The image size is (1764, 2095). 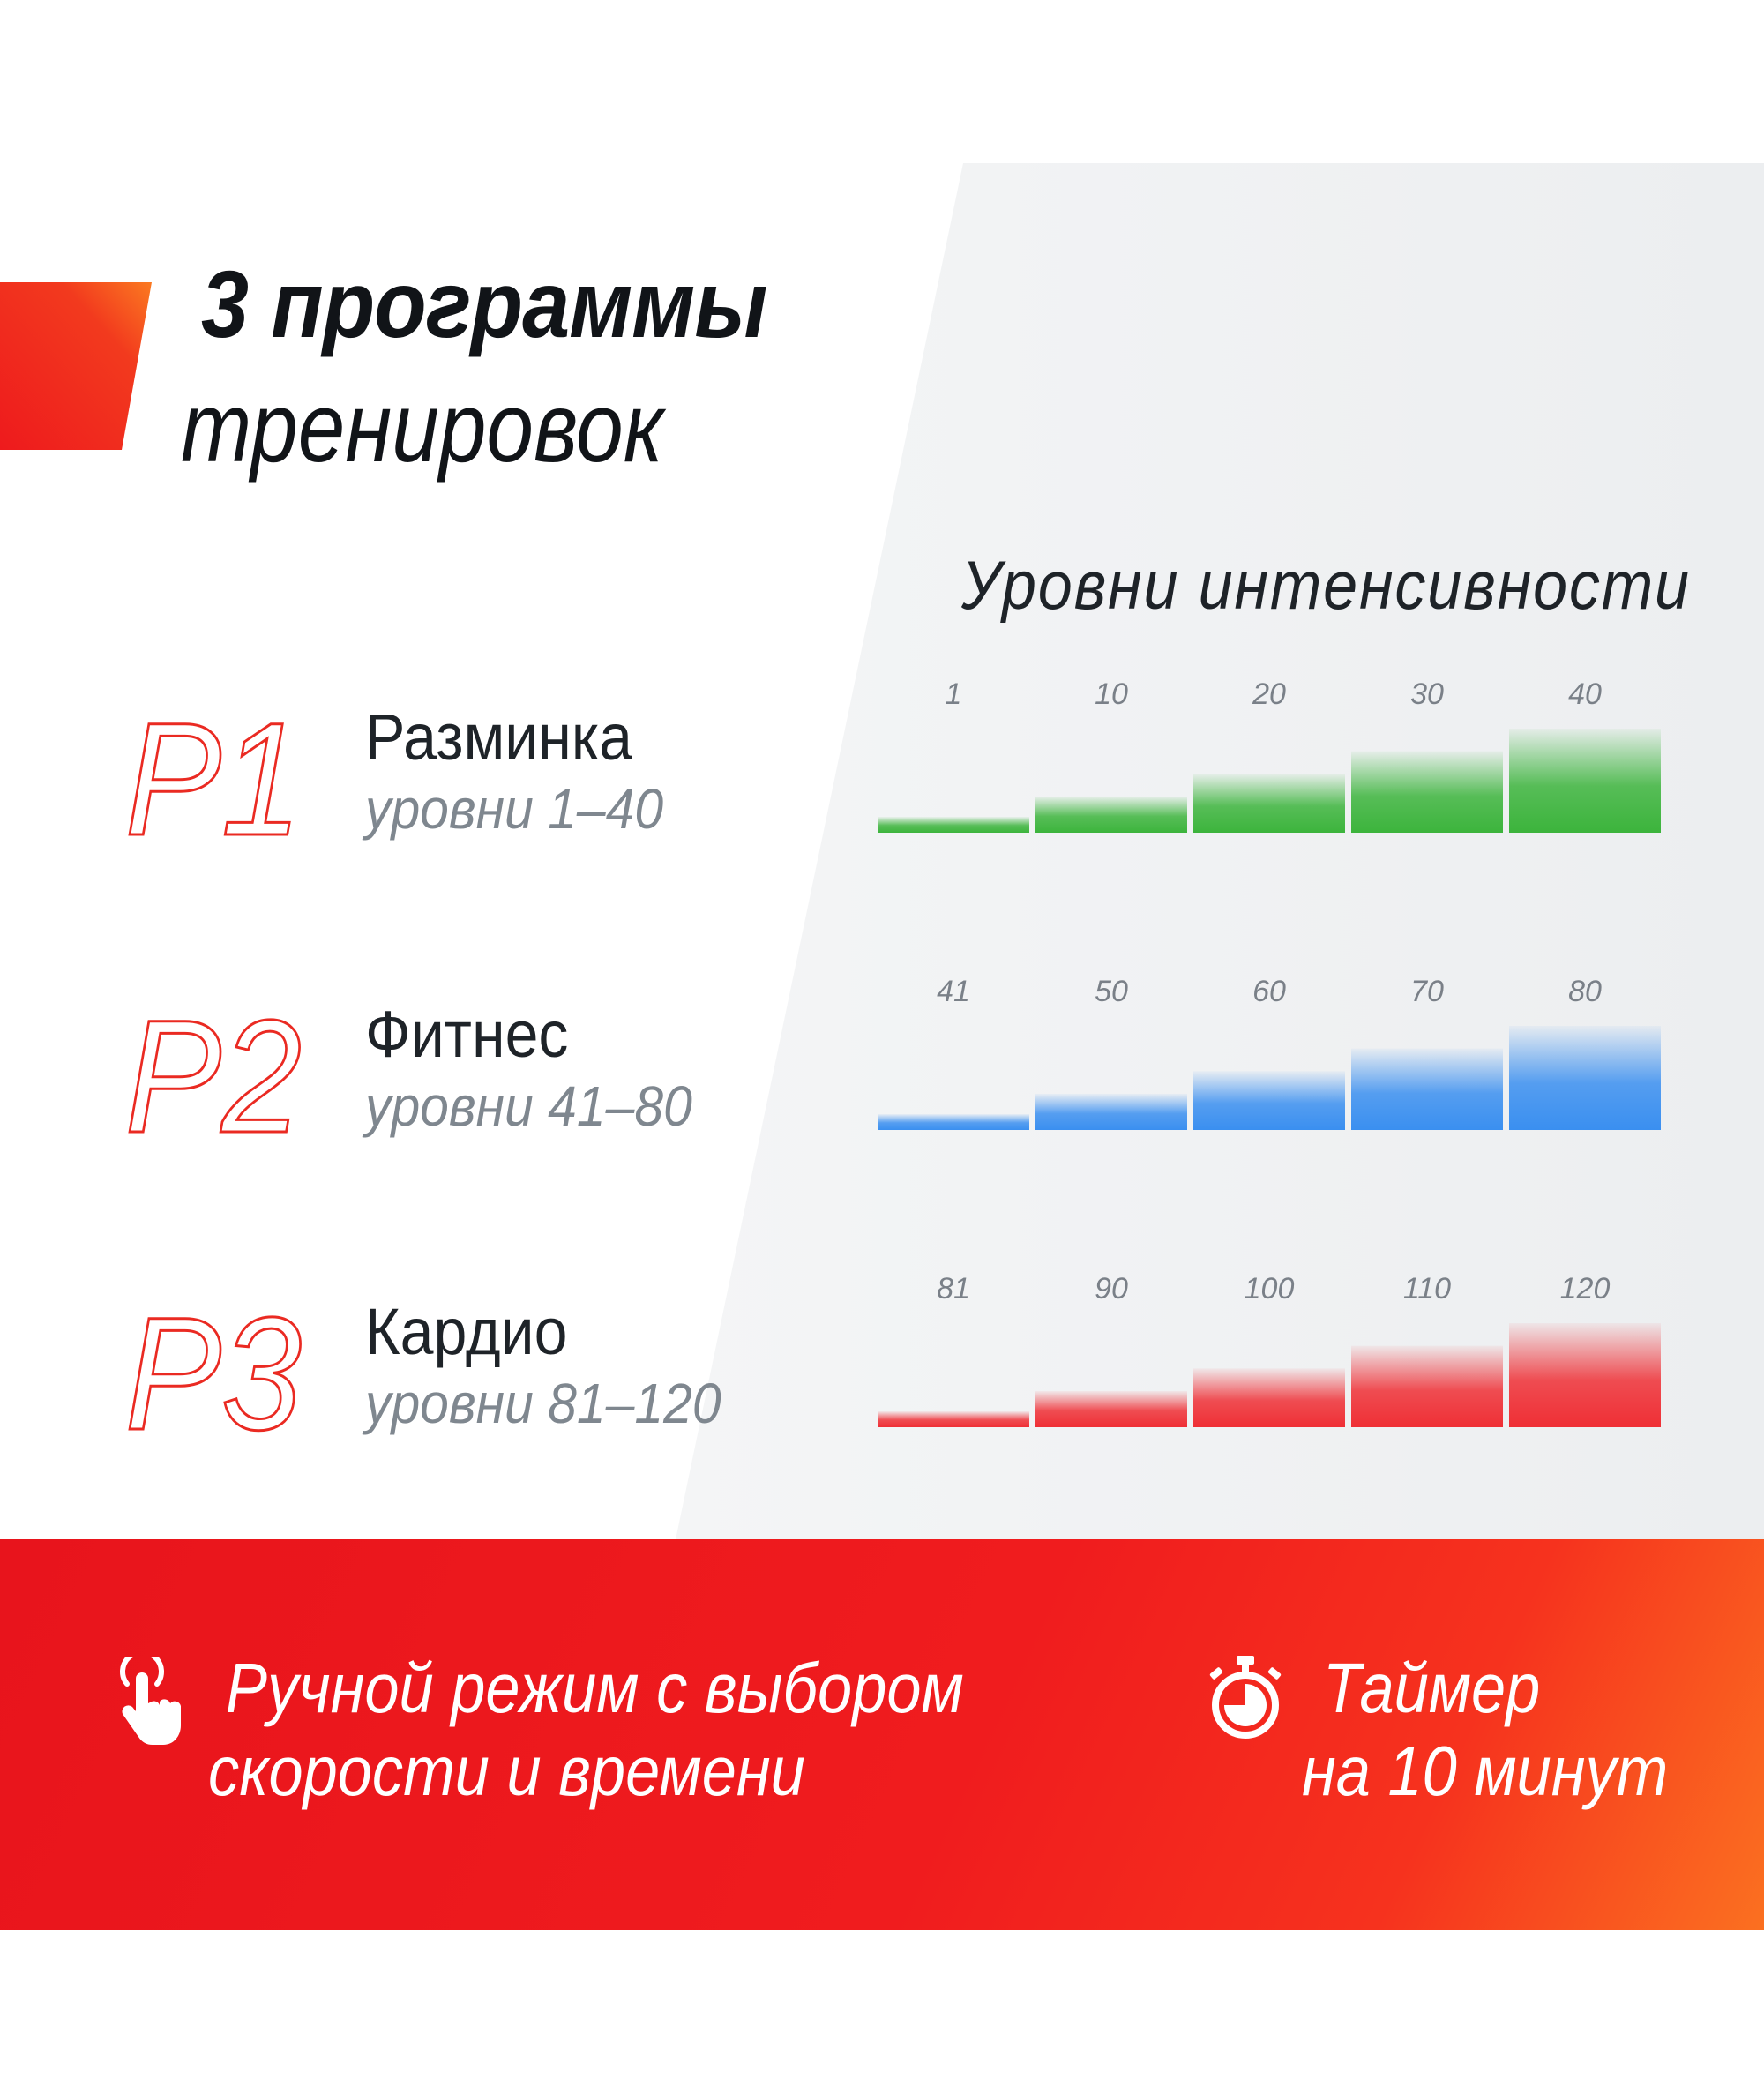 What do you see at coordinates (1427, 694) in the screenshot?
I see `level-tick-label: 30` at bounding box center [1427, 694].